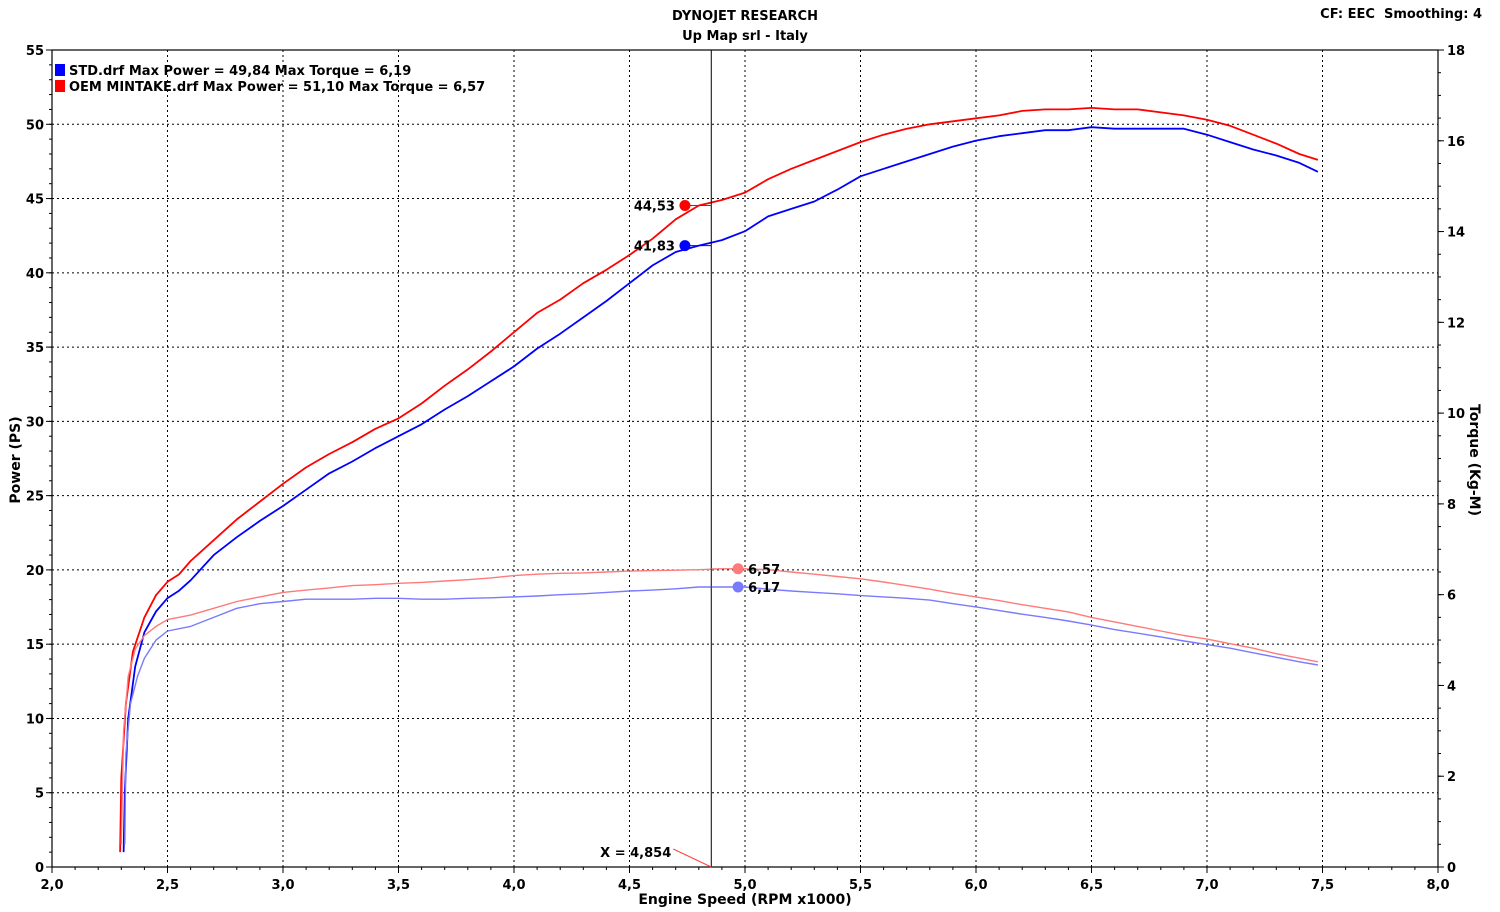  I want to click on cursor-label: X = 4,854, so click(635, 853).